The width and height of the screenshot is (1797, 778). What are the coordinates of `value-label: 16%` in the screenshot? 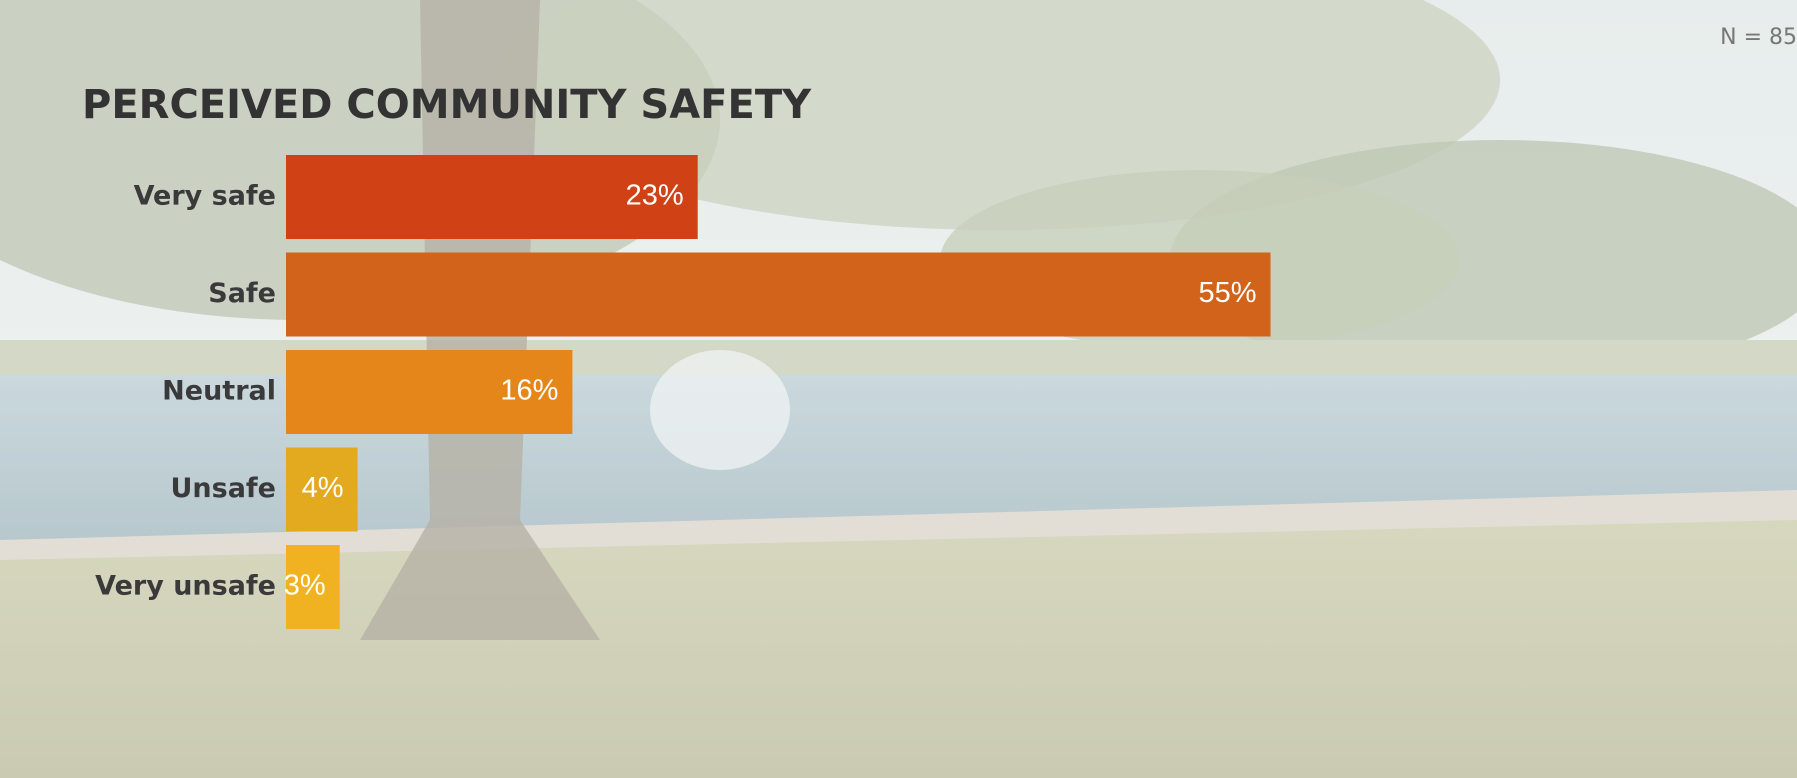 It's located at (529, 391).